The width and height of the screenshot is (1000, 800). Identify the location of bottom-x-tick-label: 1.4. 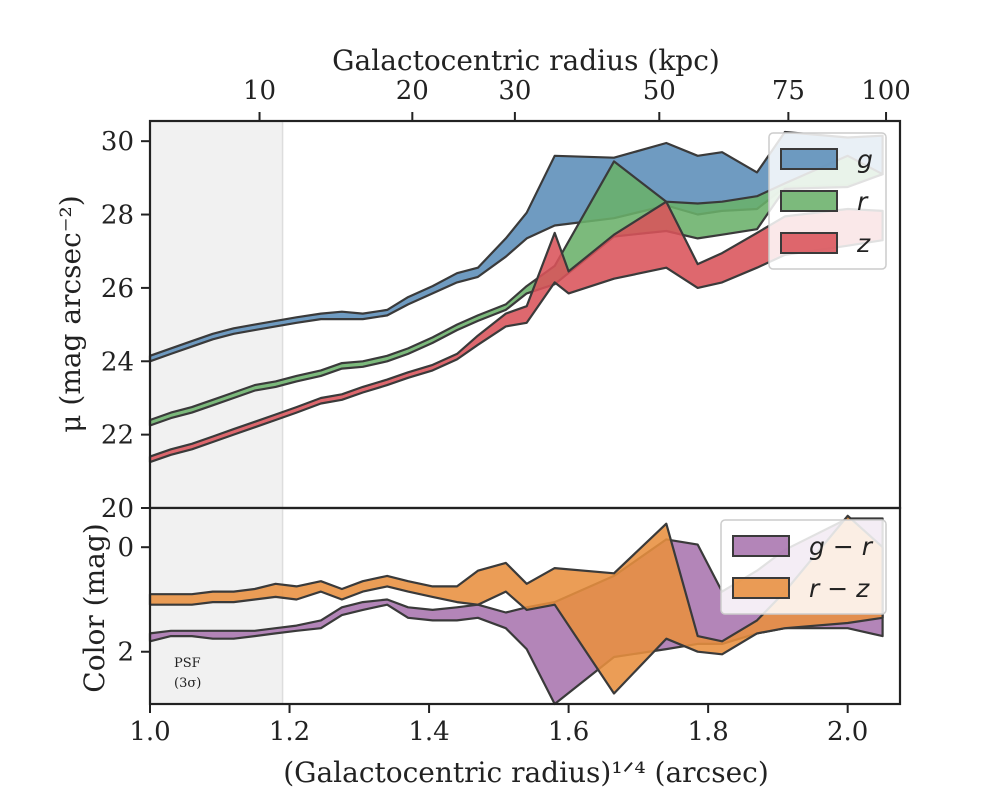
(428, 732).